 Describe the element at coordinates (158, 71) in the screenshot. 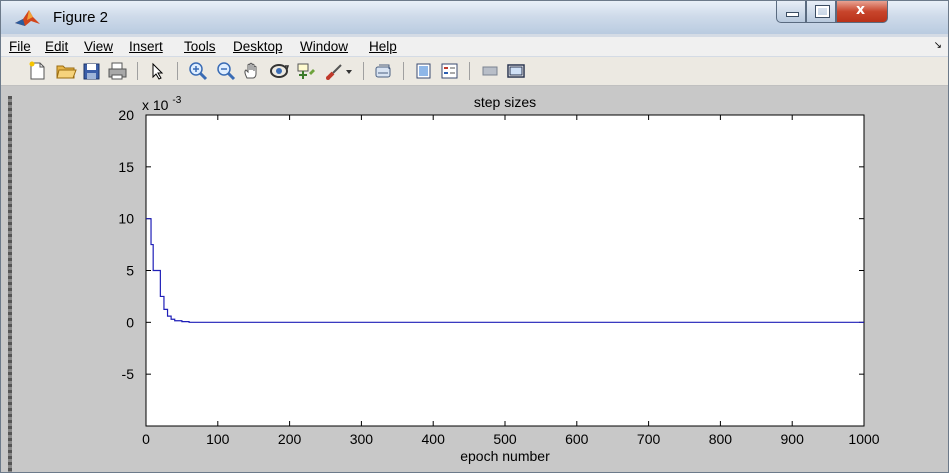

I see `pointer-icon` at that location.